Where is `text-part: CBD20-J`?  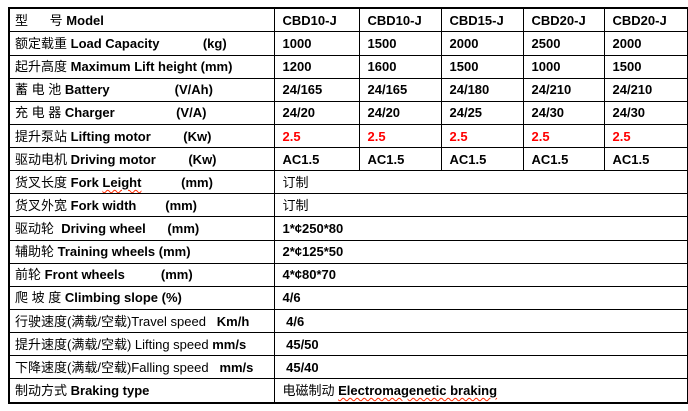 text-part: CBD20-J is located at coordinates (639, 20).